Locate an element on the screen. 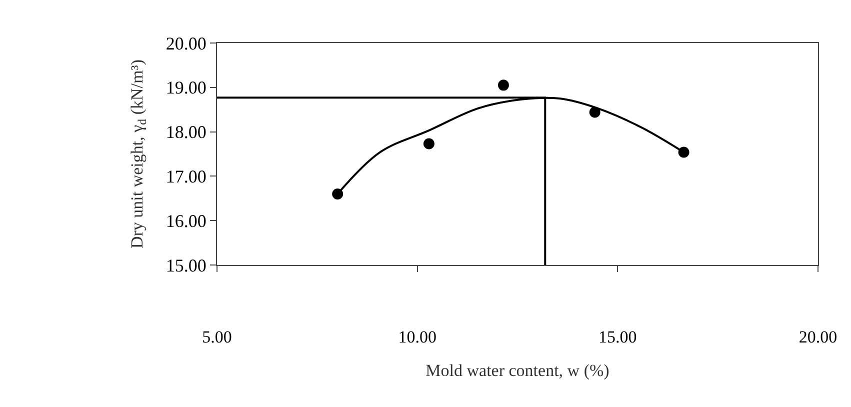  x-tick-label: 20.00 is located at coordinates (818, 336).